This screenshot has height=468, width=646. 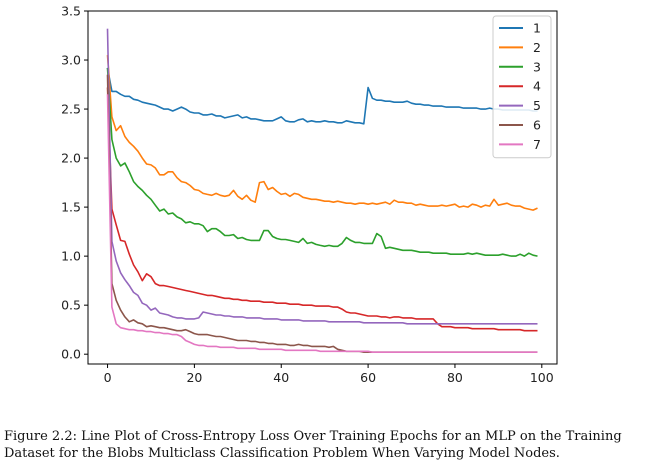 I want to click on x-tick-label: 40, so click(x=281, y=377).